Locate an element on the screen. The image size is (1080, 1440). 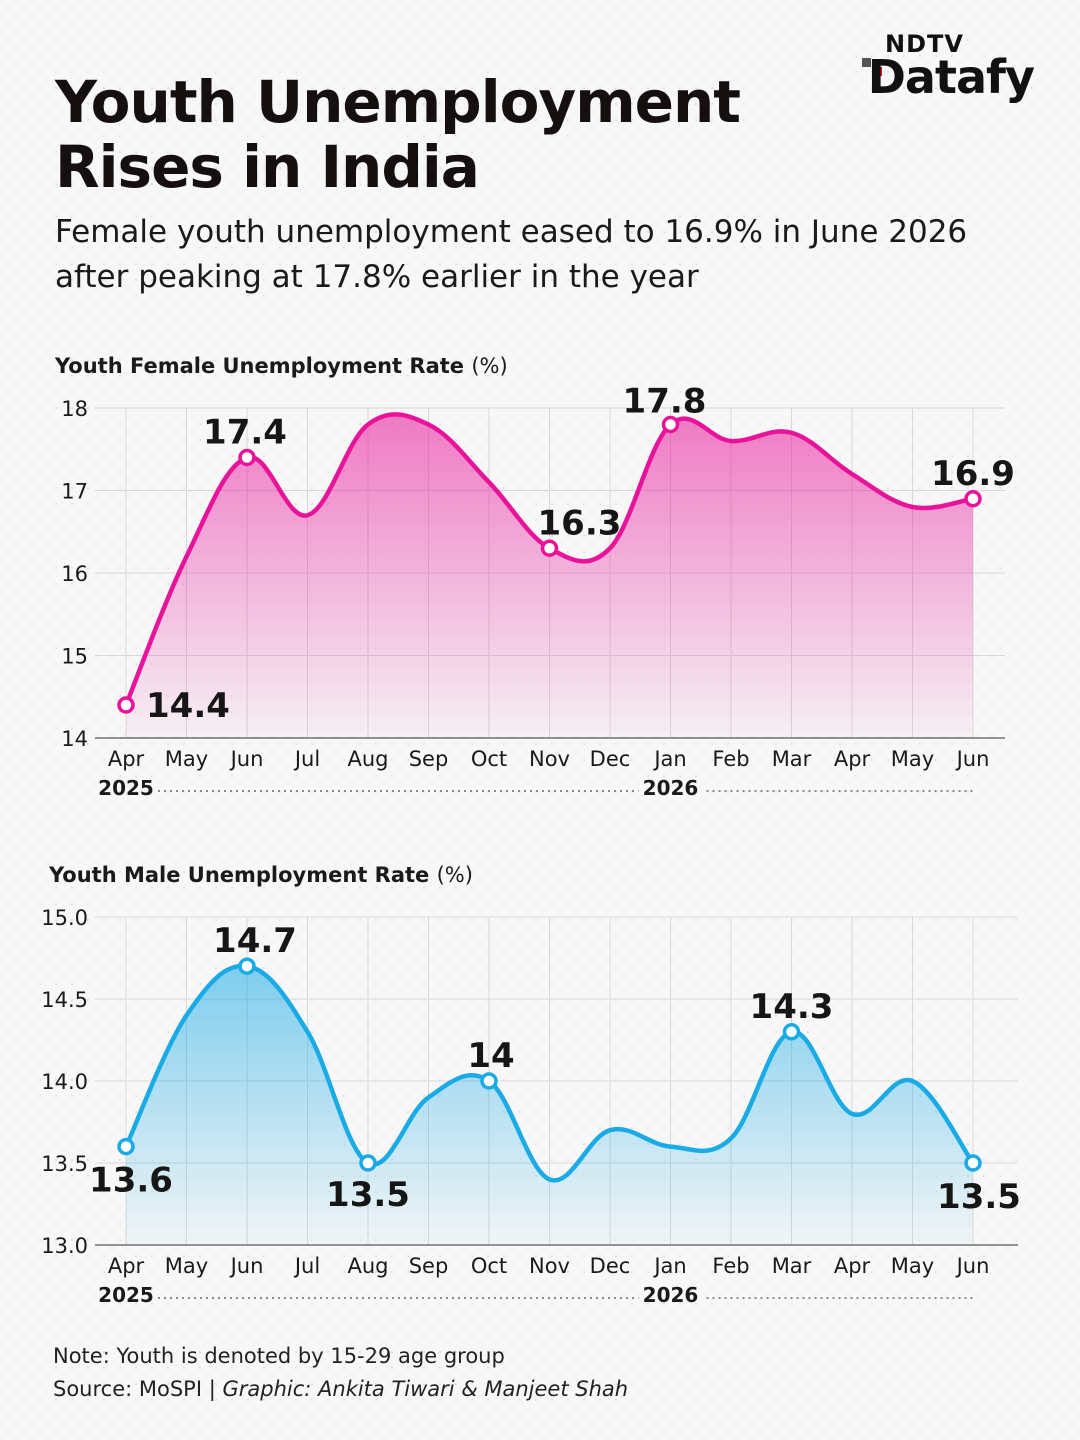
female-y-tick-label: 15 is located at coordinates (74, 657).